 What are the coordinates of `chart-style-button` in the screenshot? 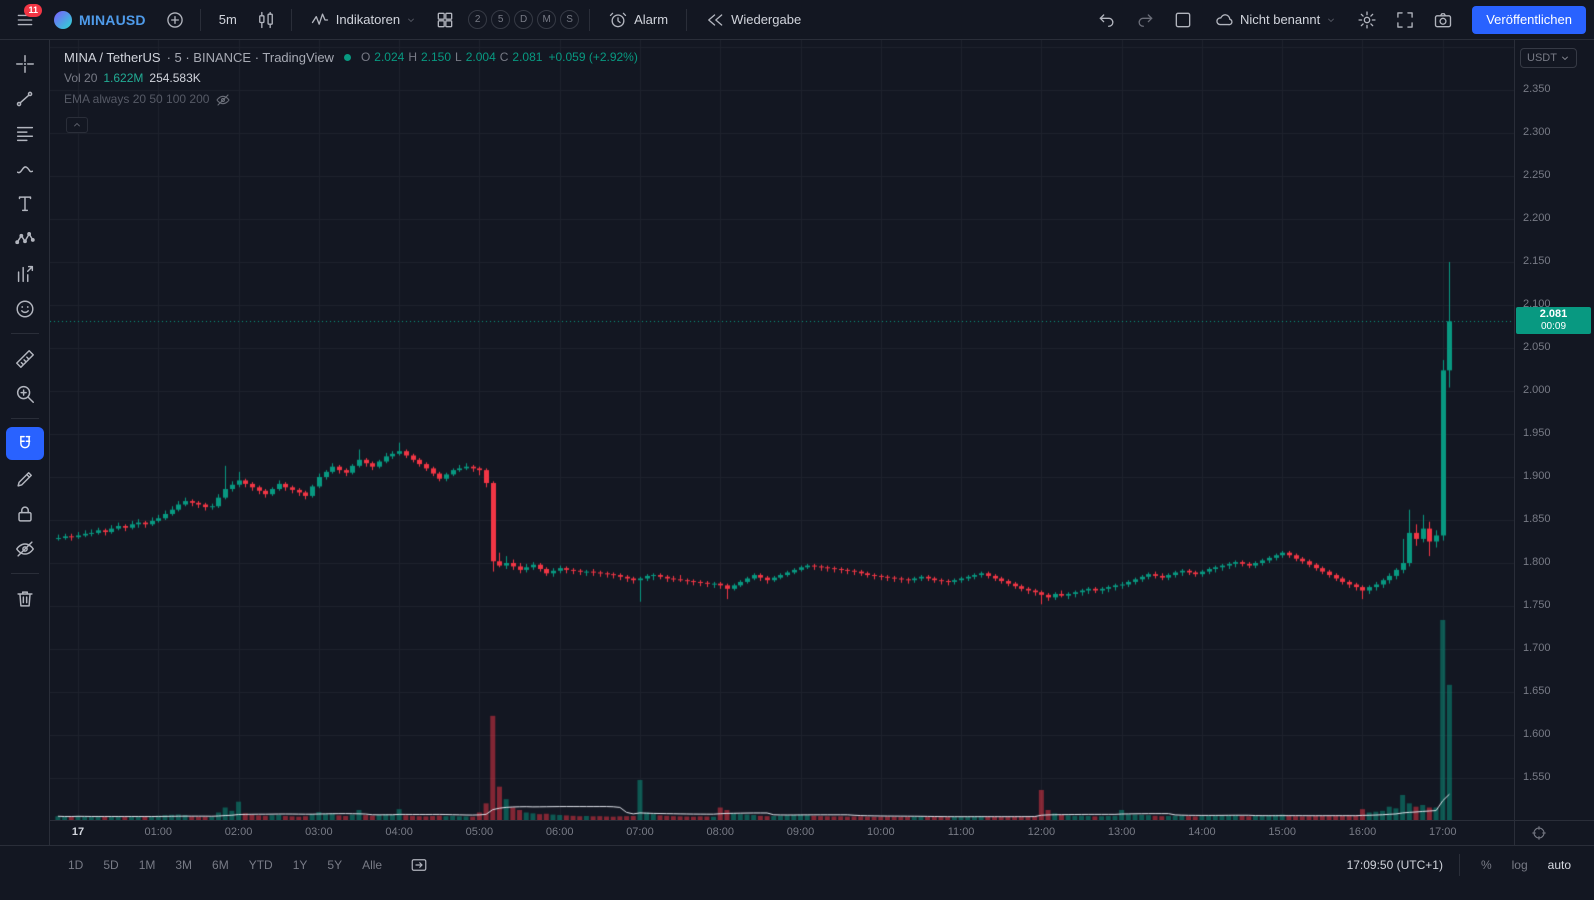 It's located at (266, 20).